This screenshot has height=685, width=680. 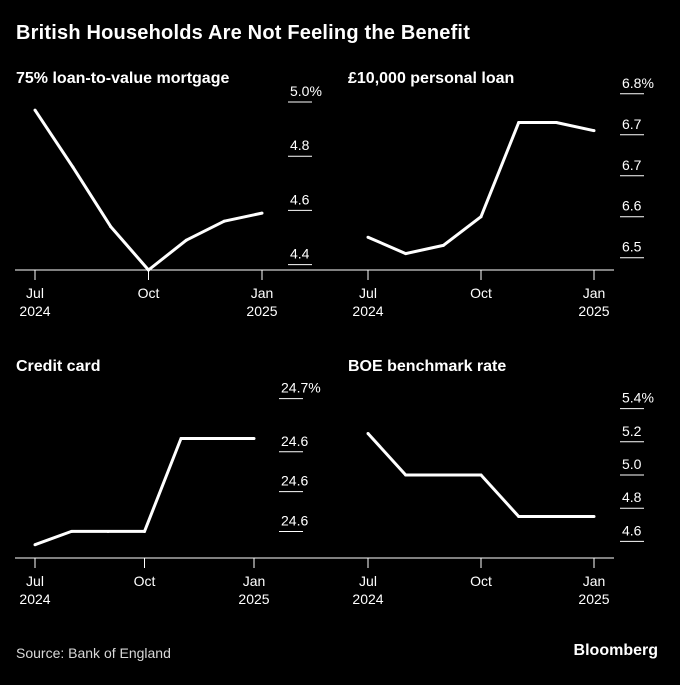 What do you see at coordinates (261, 311) in the screenshot?
I see `x-tick-year-label-mortgage: 2025` at bounding box center [261, 311].